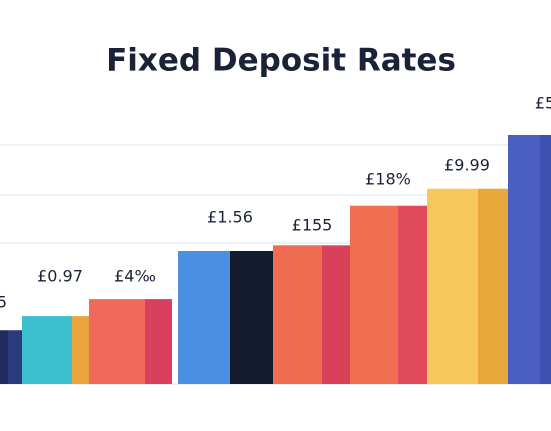 The image size is (551, 431). I want to click on value-label: £9.99, so click(467, 165).